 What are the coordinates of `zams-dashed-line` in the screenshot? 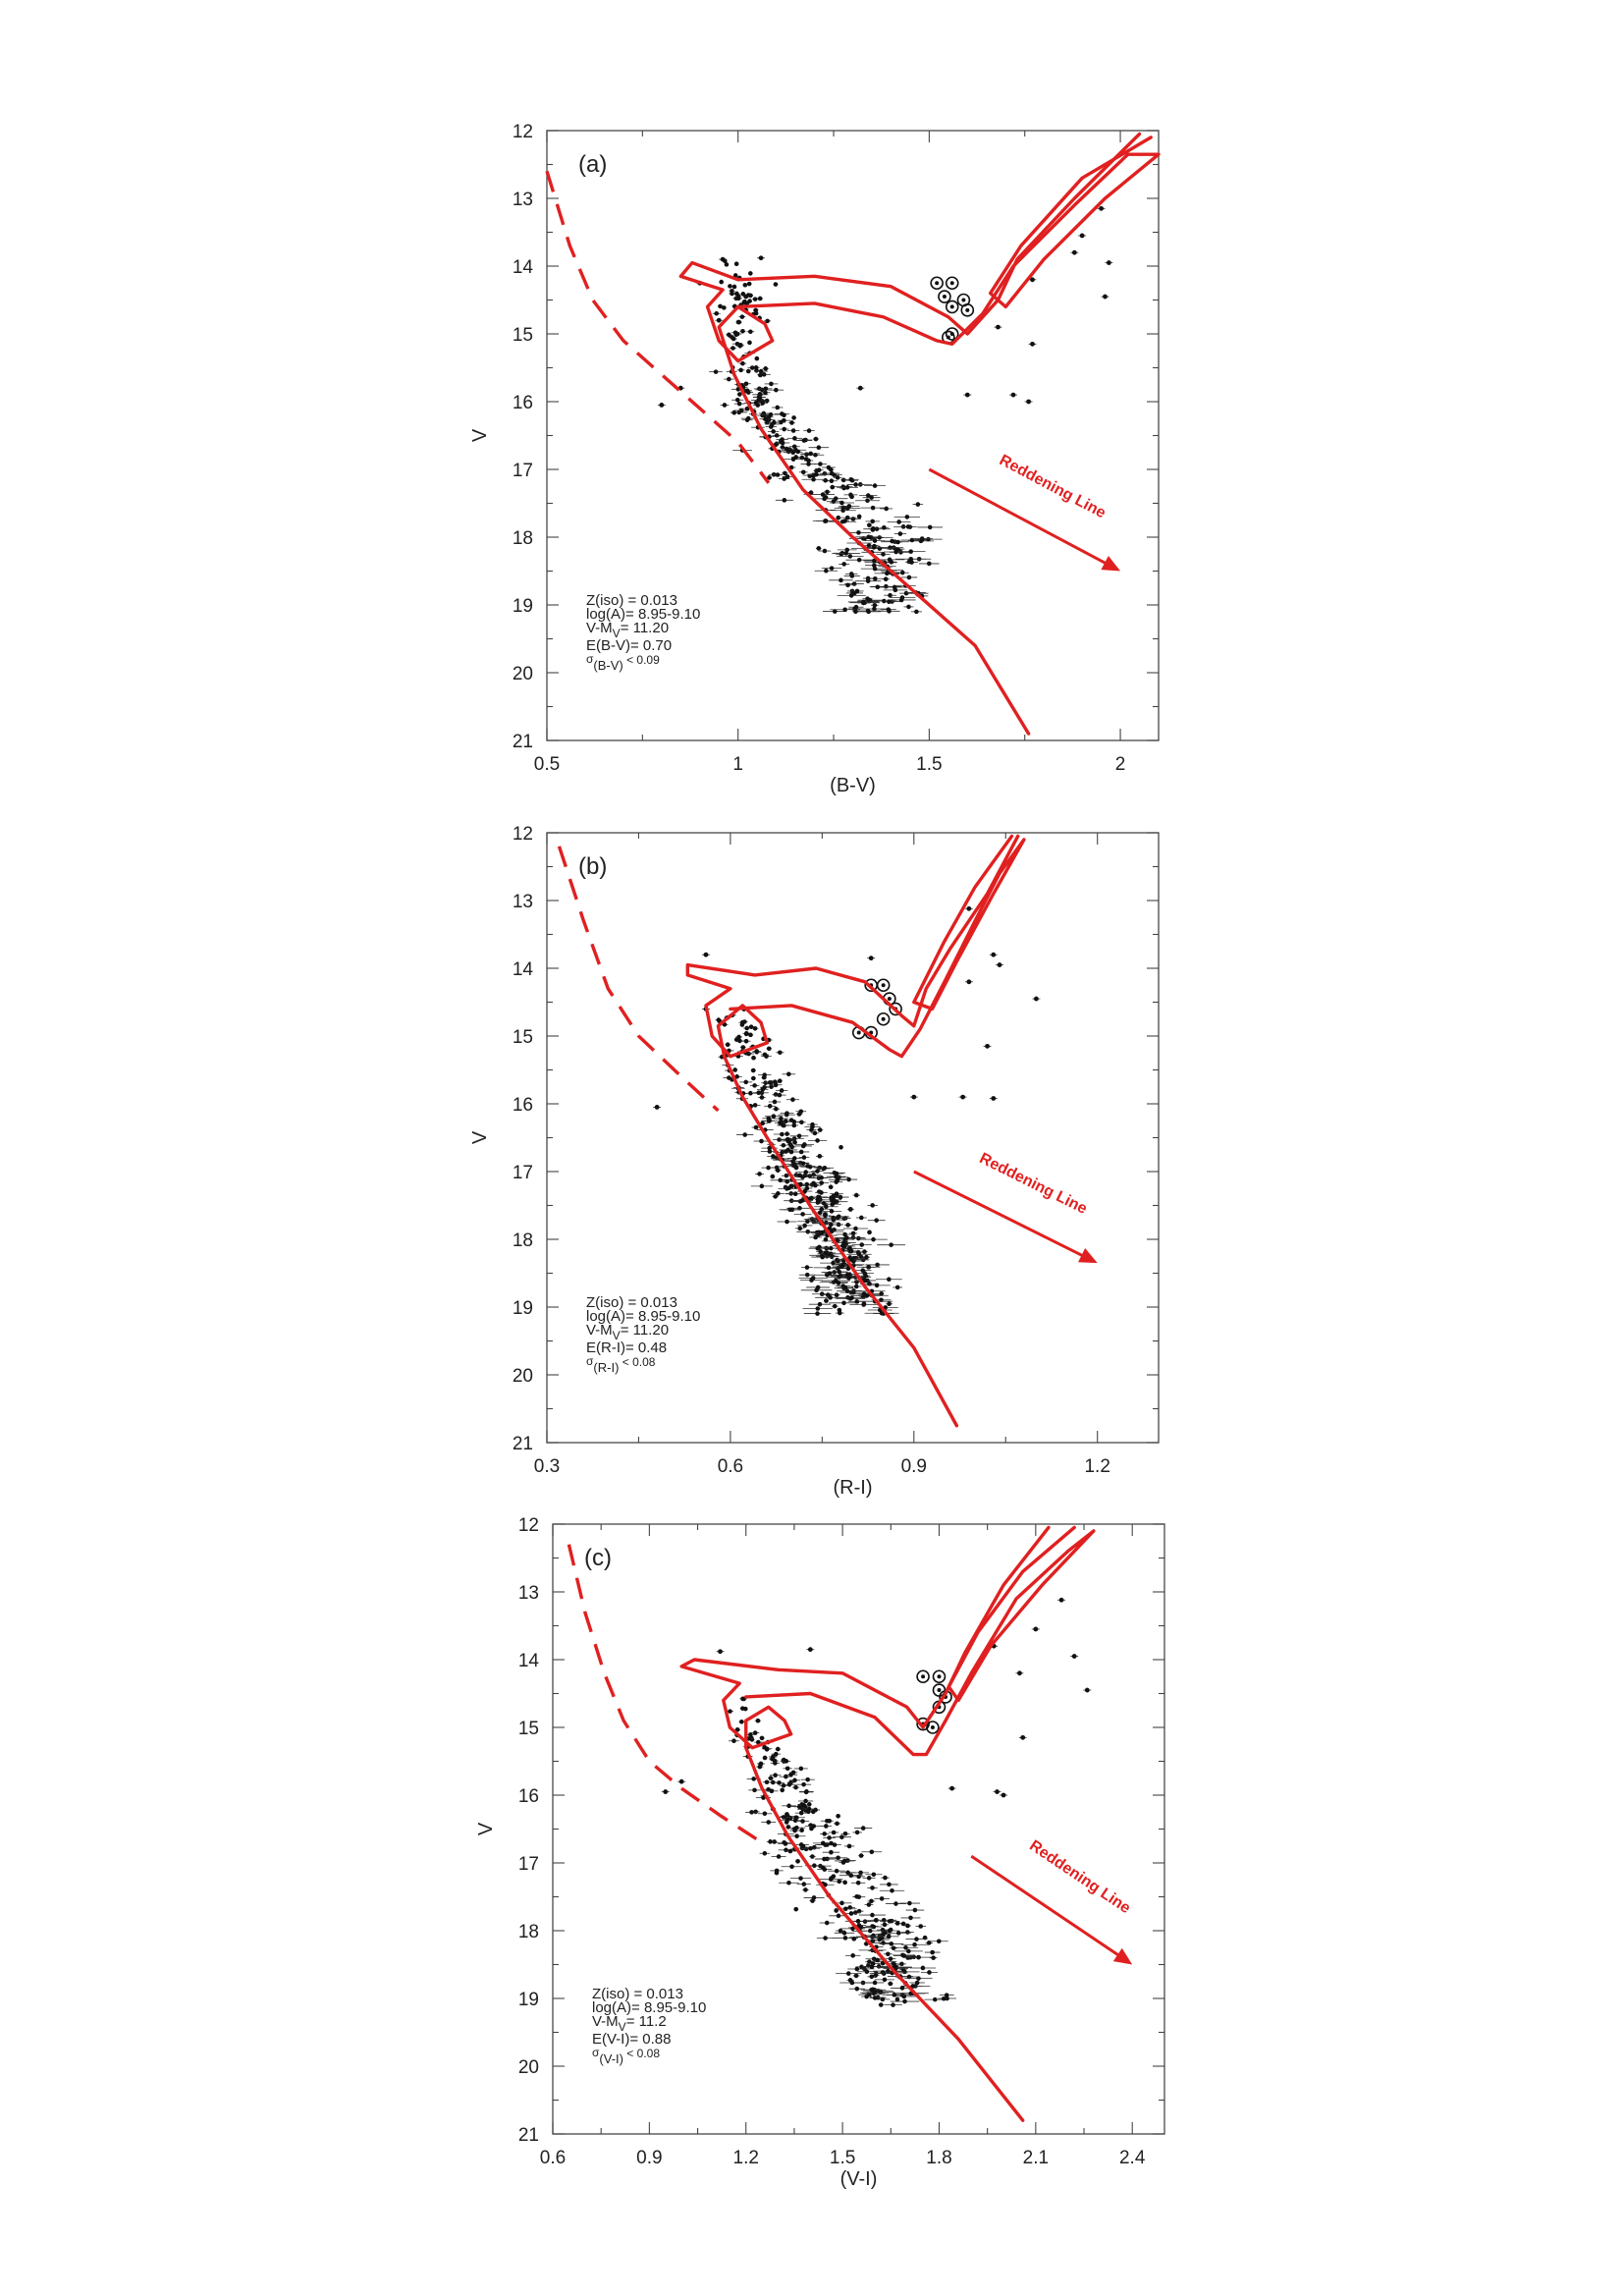 It's located at (665, 1694).